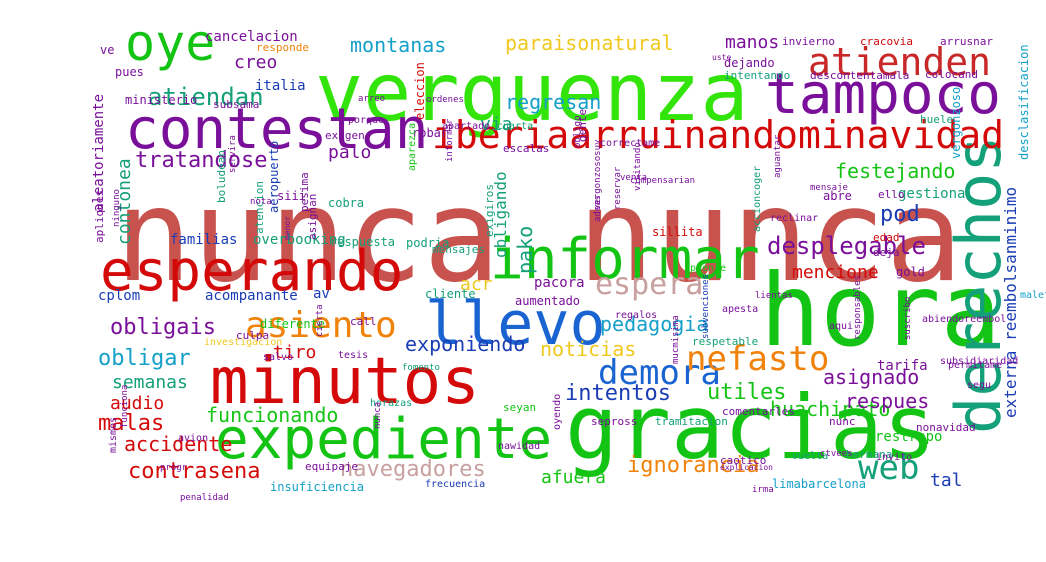 The width and height of the screenshot is (1046, 562). I want to click on cloud-word: minutos, so click(345, 382).